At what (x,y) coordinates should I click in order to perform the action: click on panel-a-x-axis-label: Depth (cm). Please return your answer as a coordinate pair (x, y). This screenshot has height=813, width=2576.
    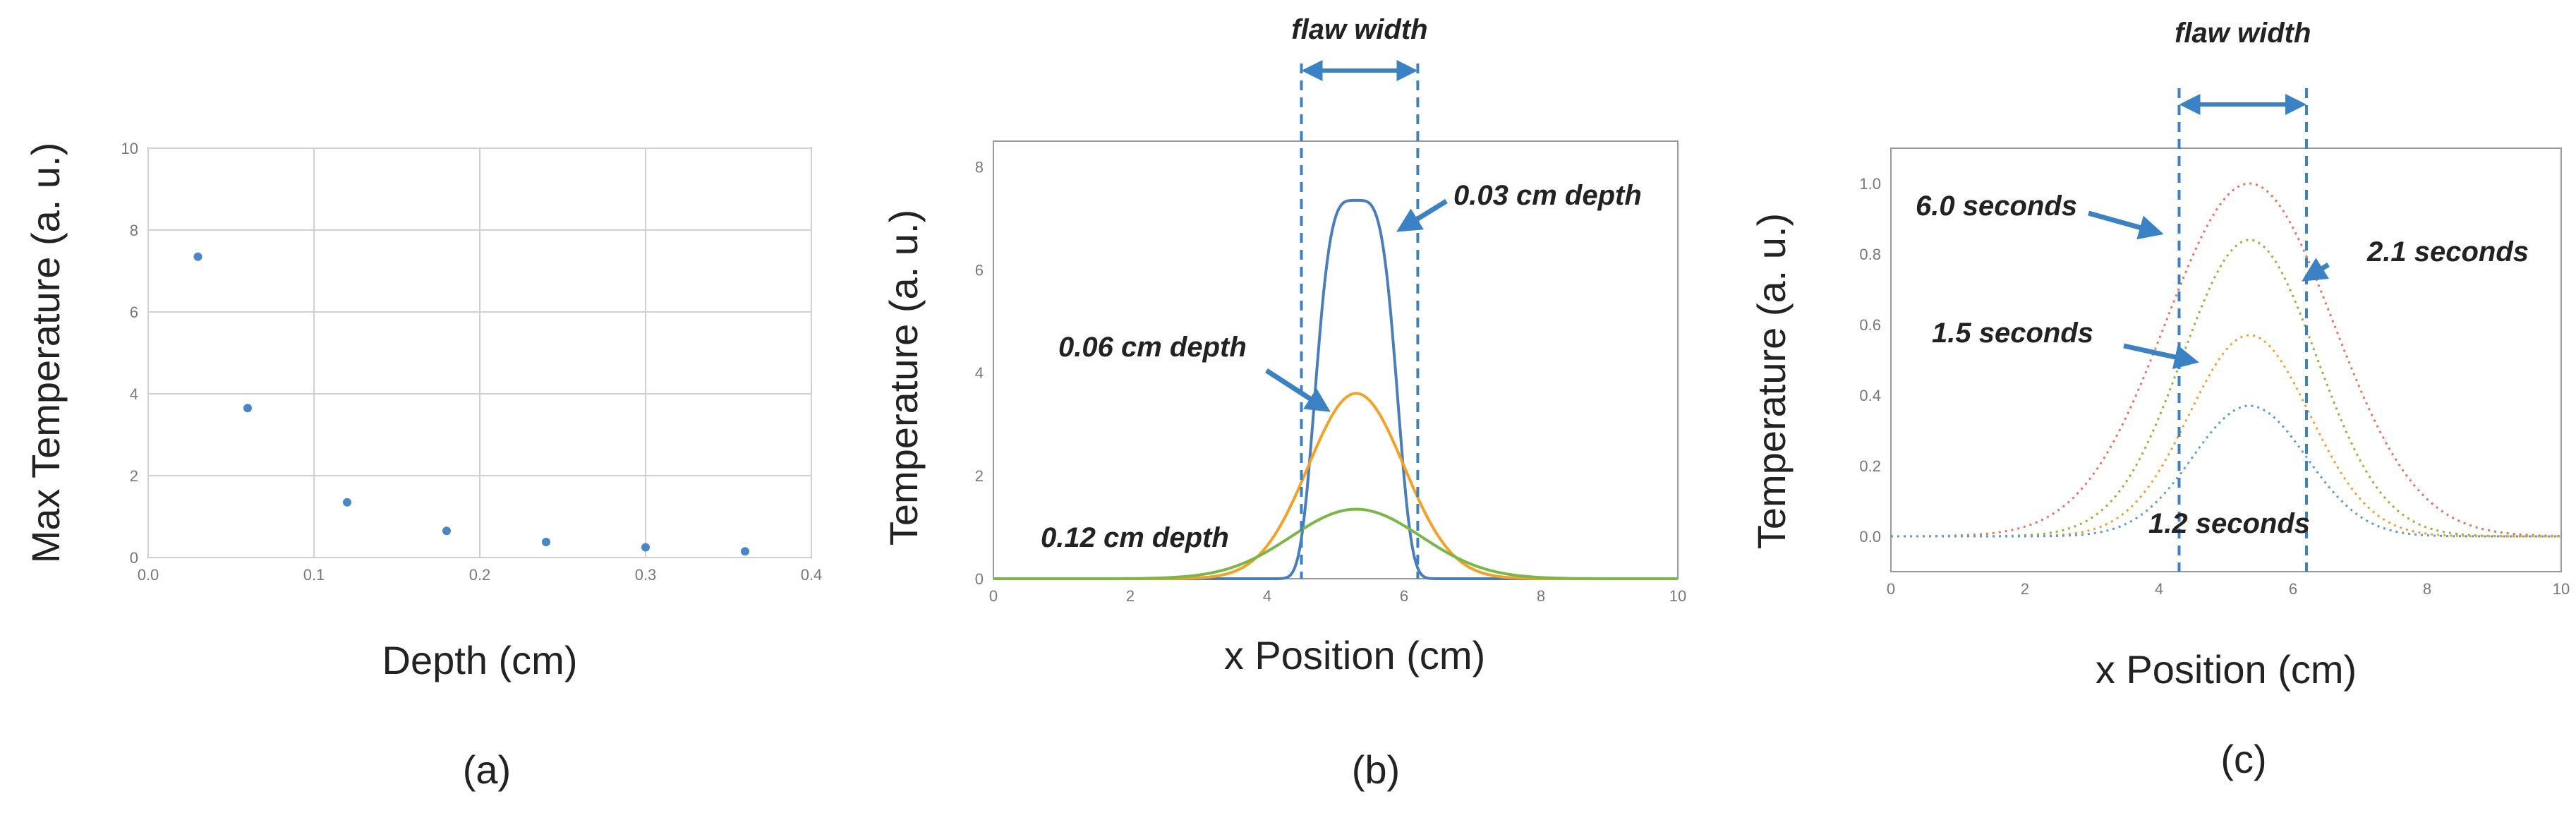
    Looking at the image, I should click on (480, 660).